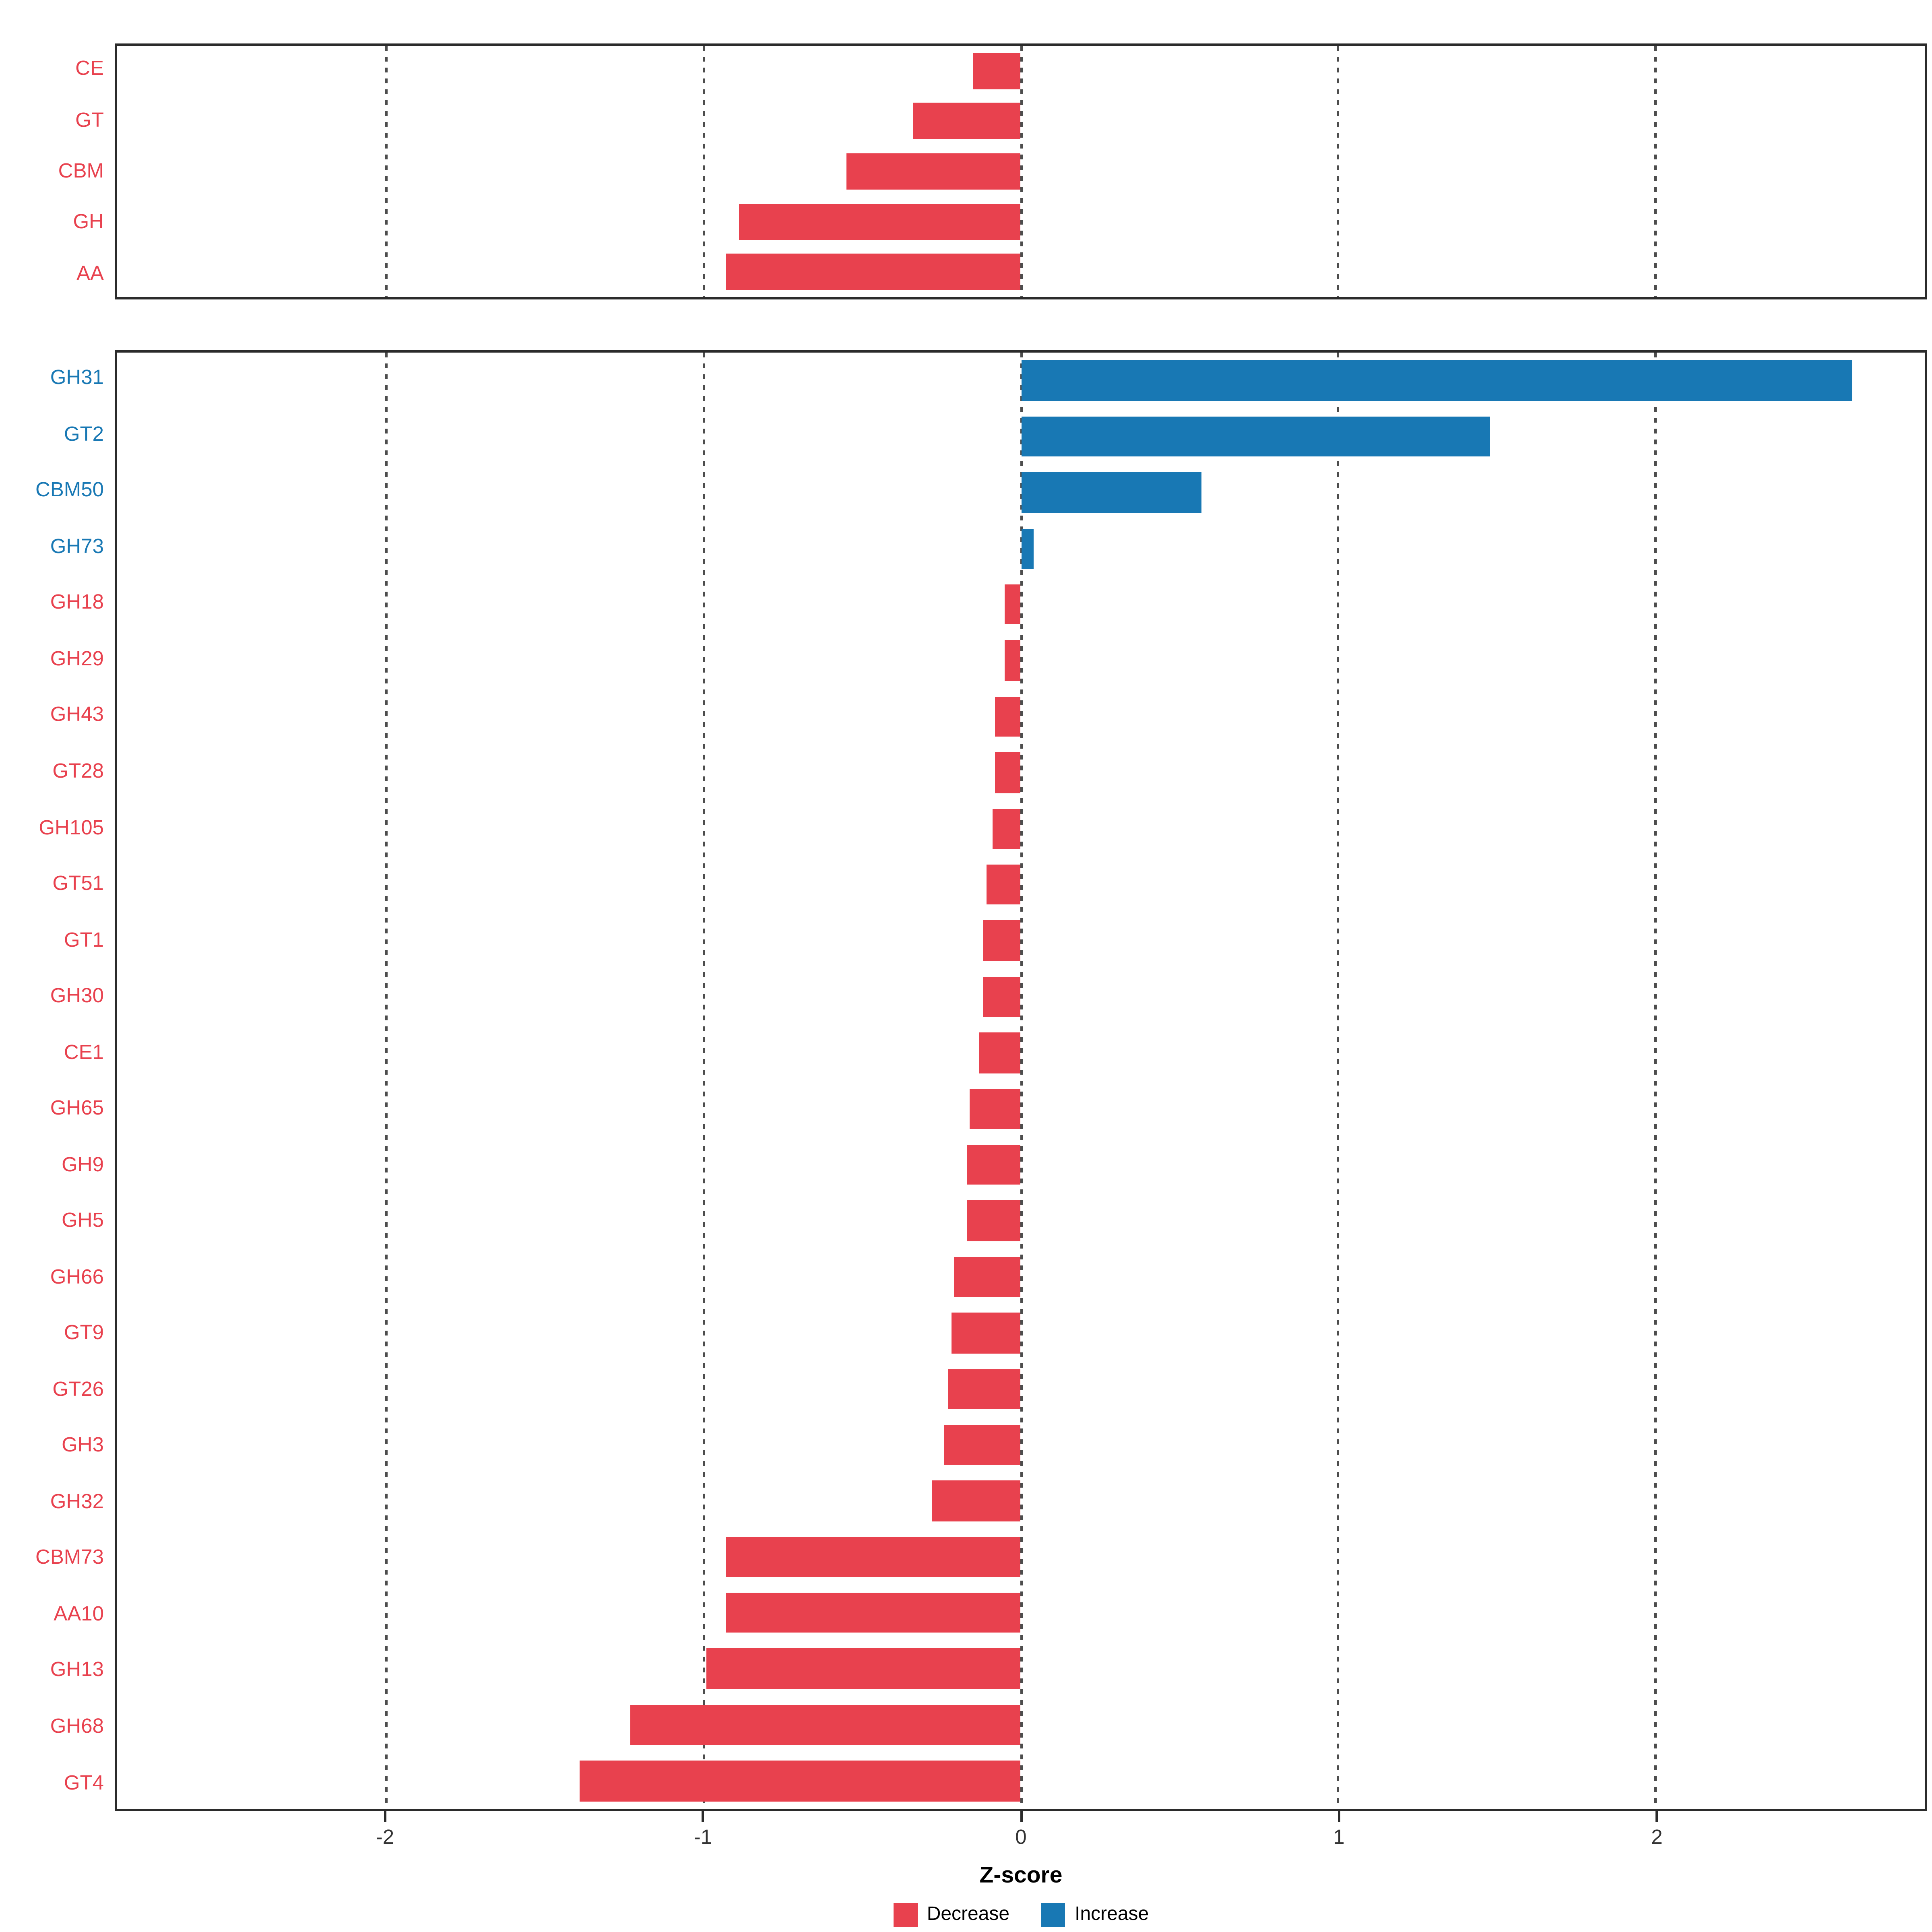 The width and height of the screenshot is (1932, 1932). What do you see at coordinates (88, 222) in the screenshot?
I see `category-label: GH` at bounding box center [88, 222].